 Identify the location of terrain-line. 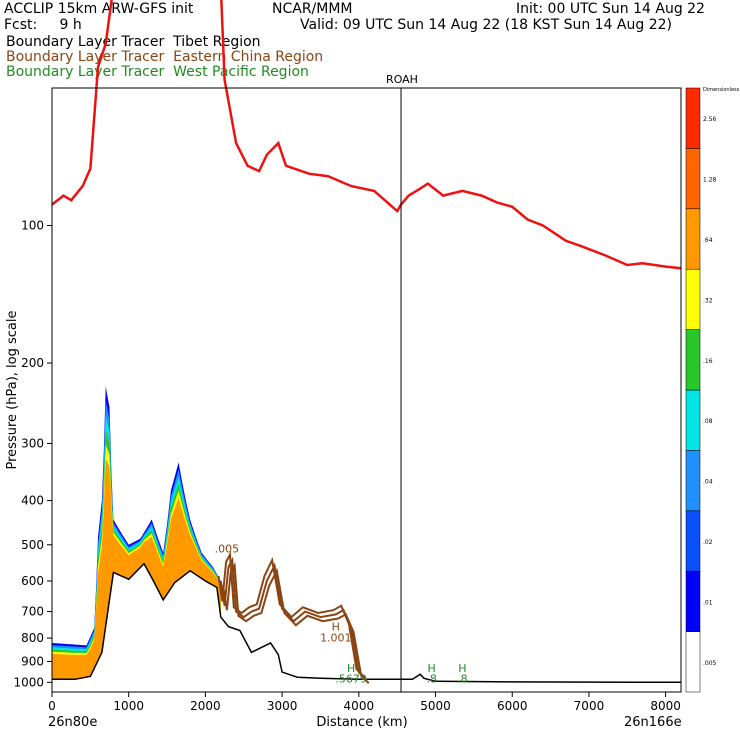
(367, 623).